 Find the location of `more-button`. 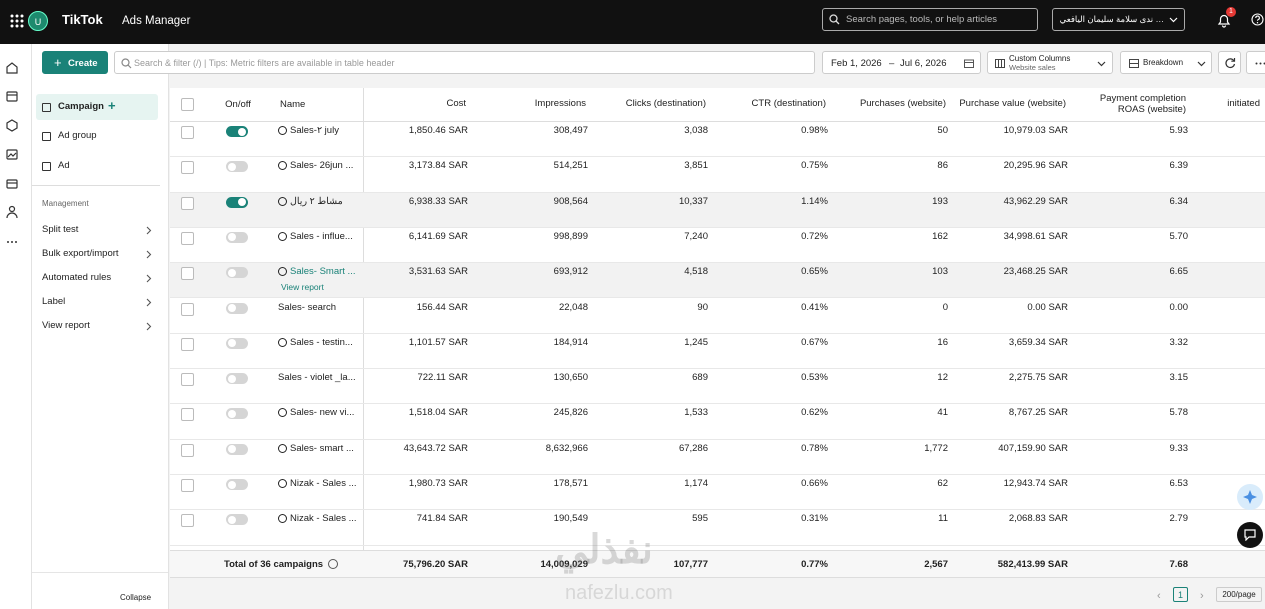

more-button is located at coordinates (1255, 62).